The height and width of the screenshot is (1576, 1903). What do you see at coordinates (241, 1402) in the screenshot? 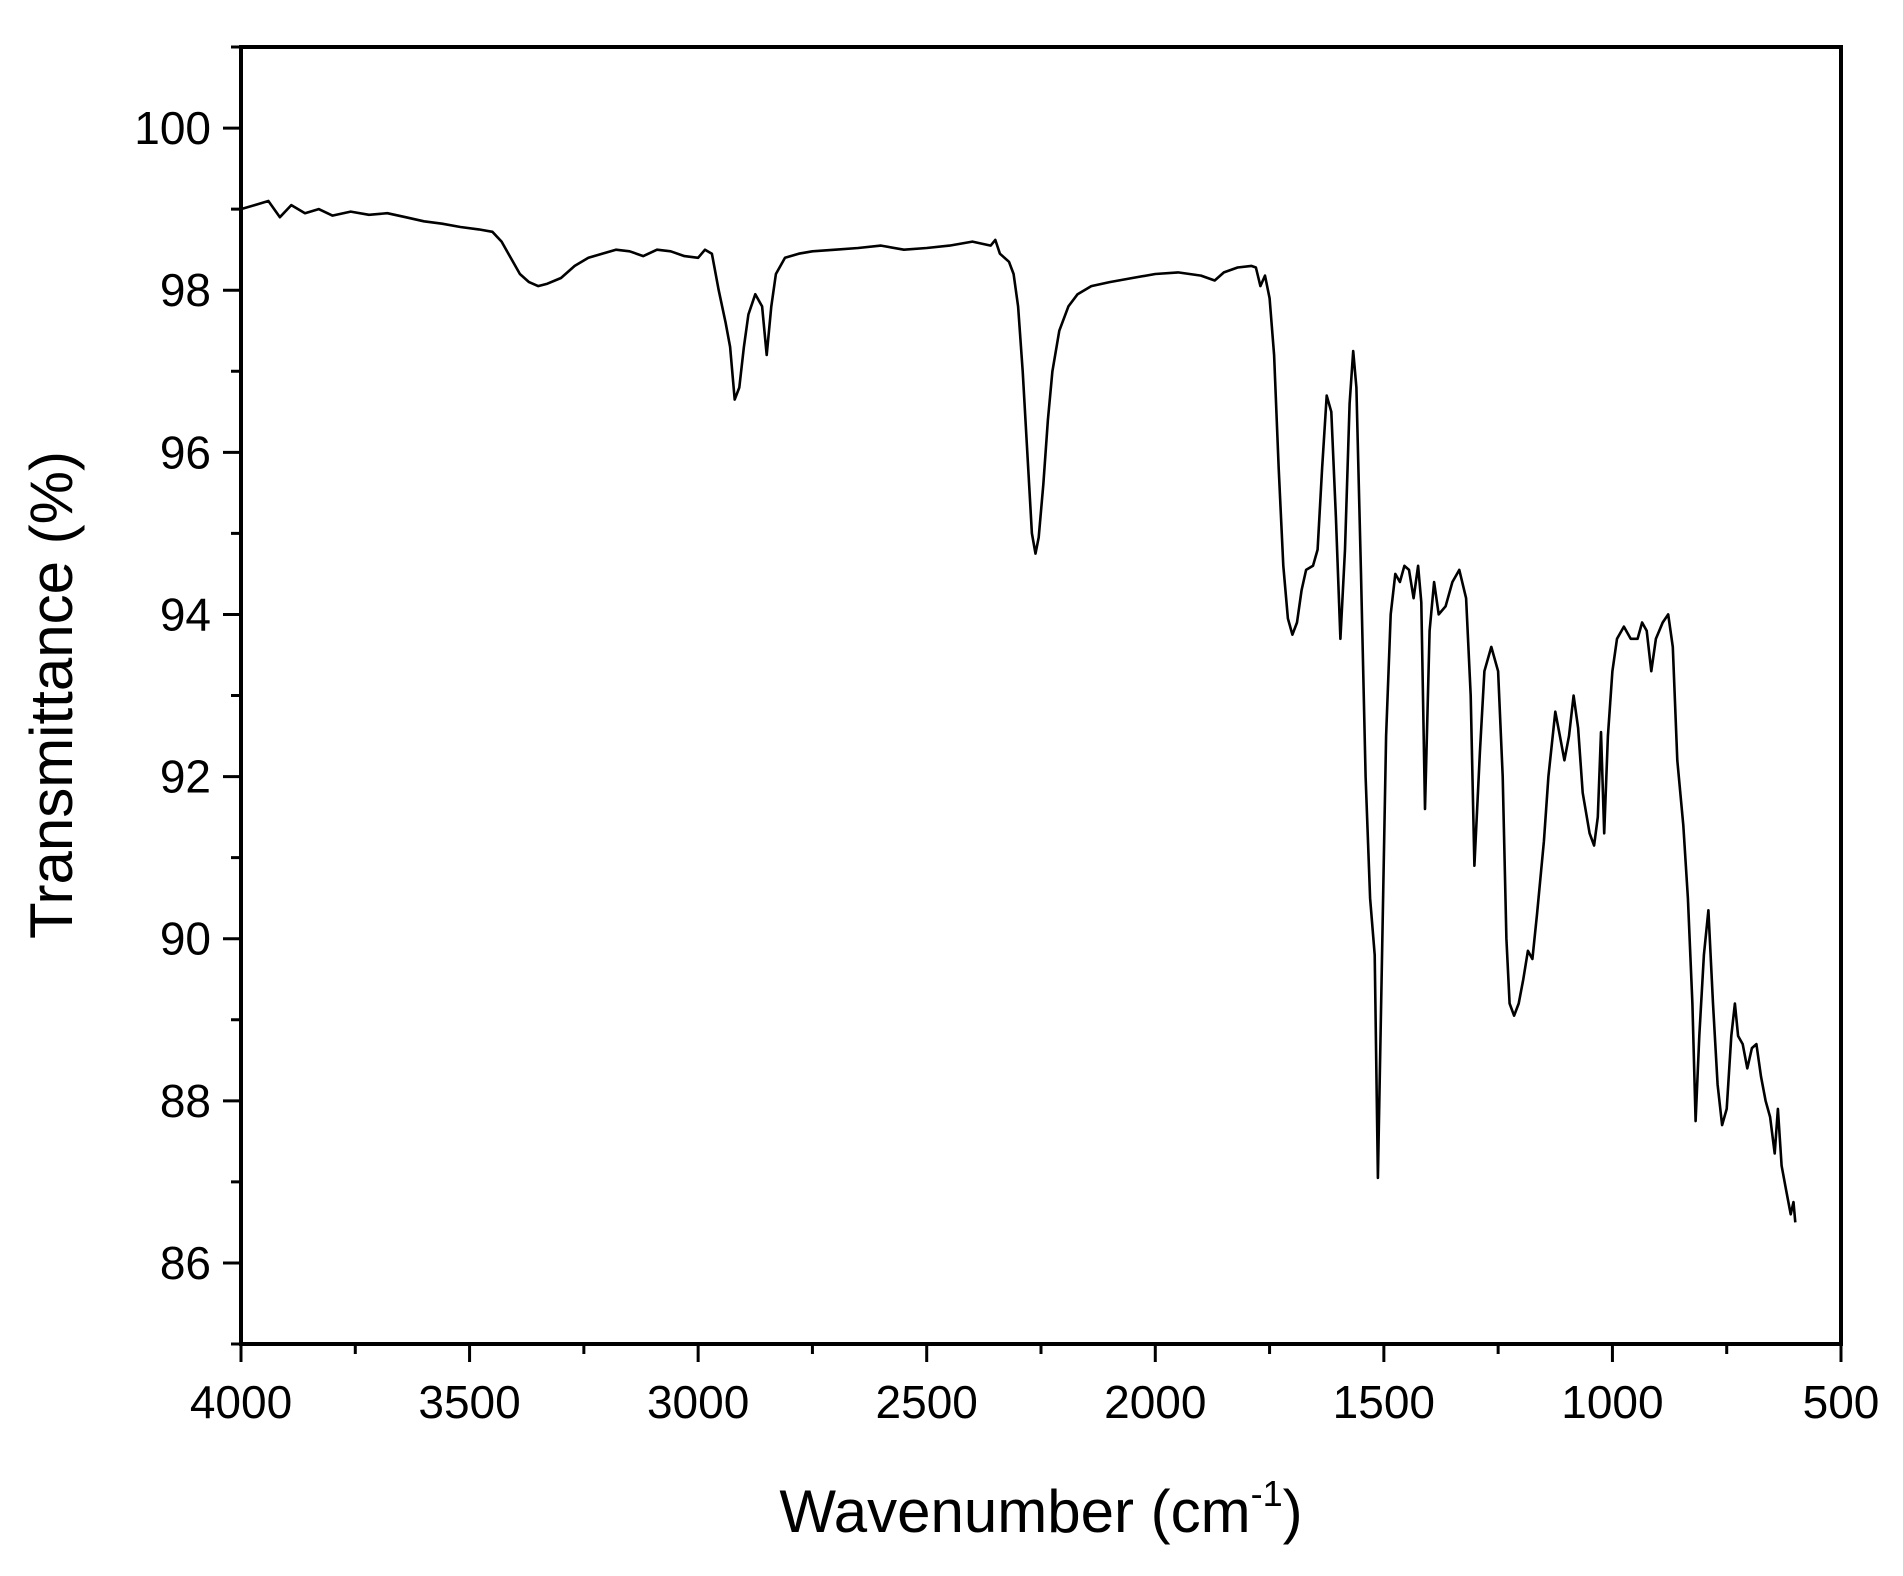
I see `x-tick-label: 4000` at bounding box center [241, 1402].